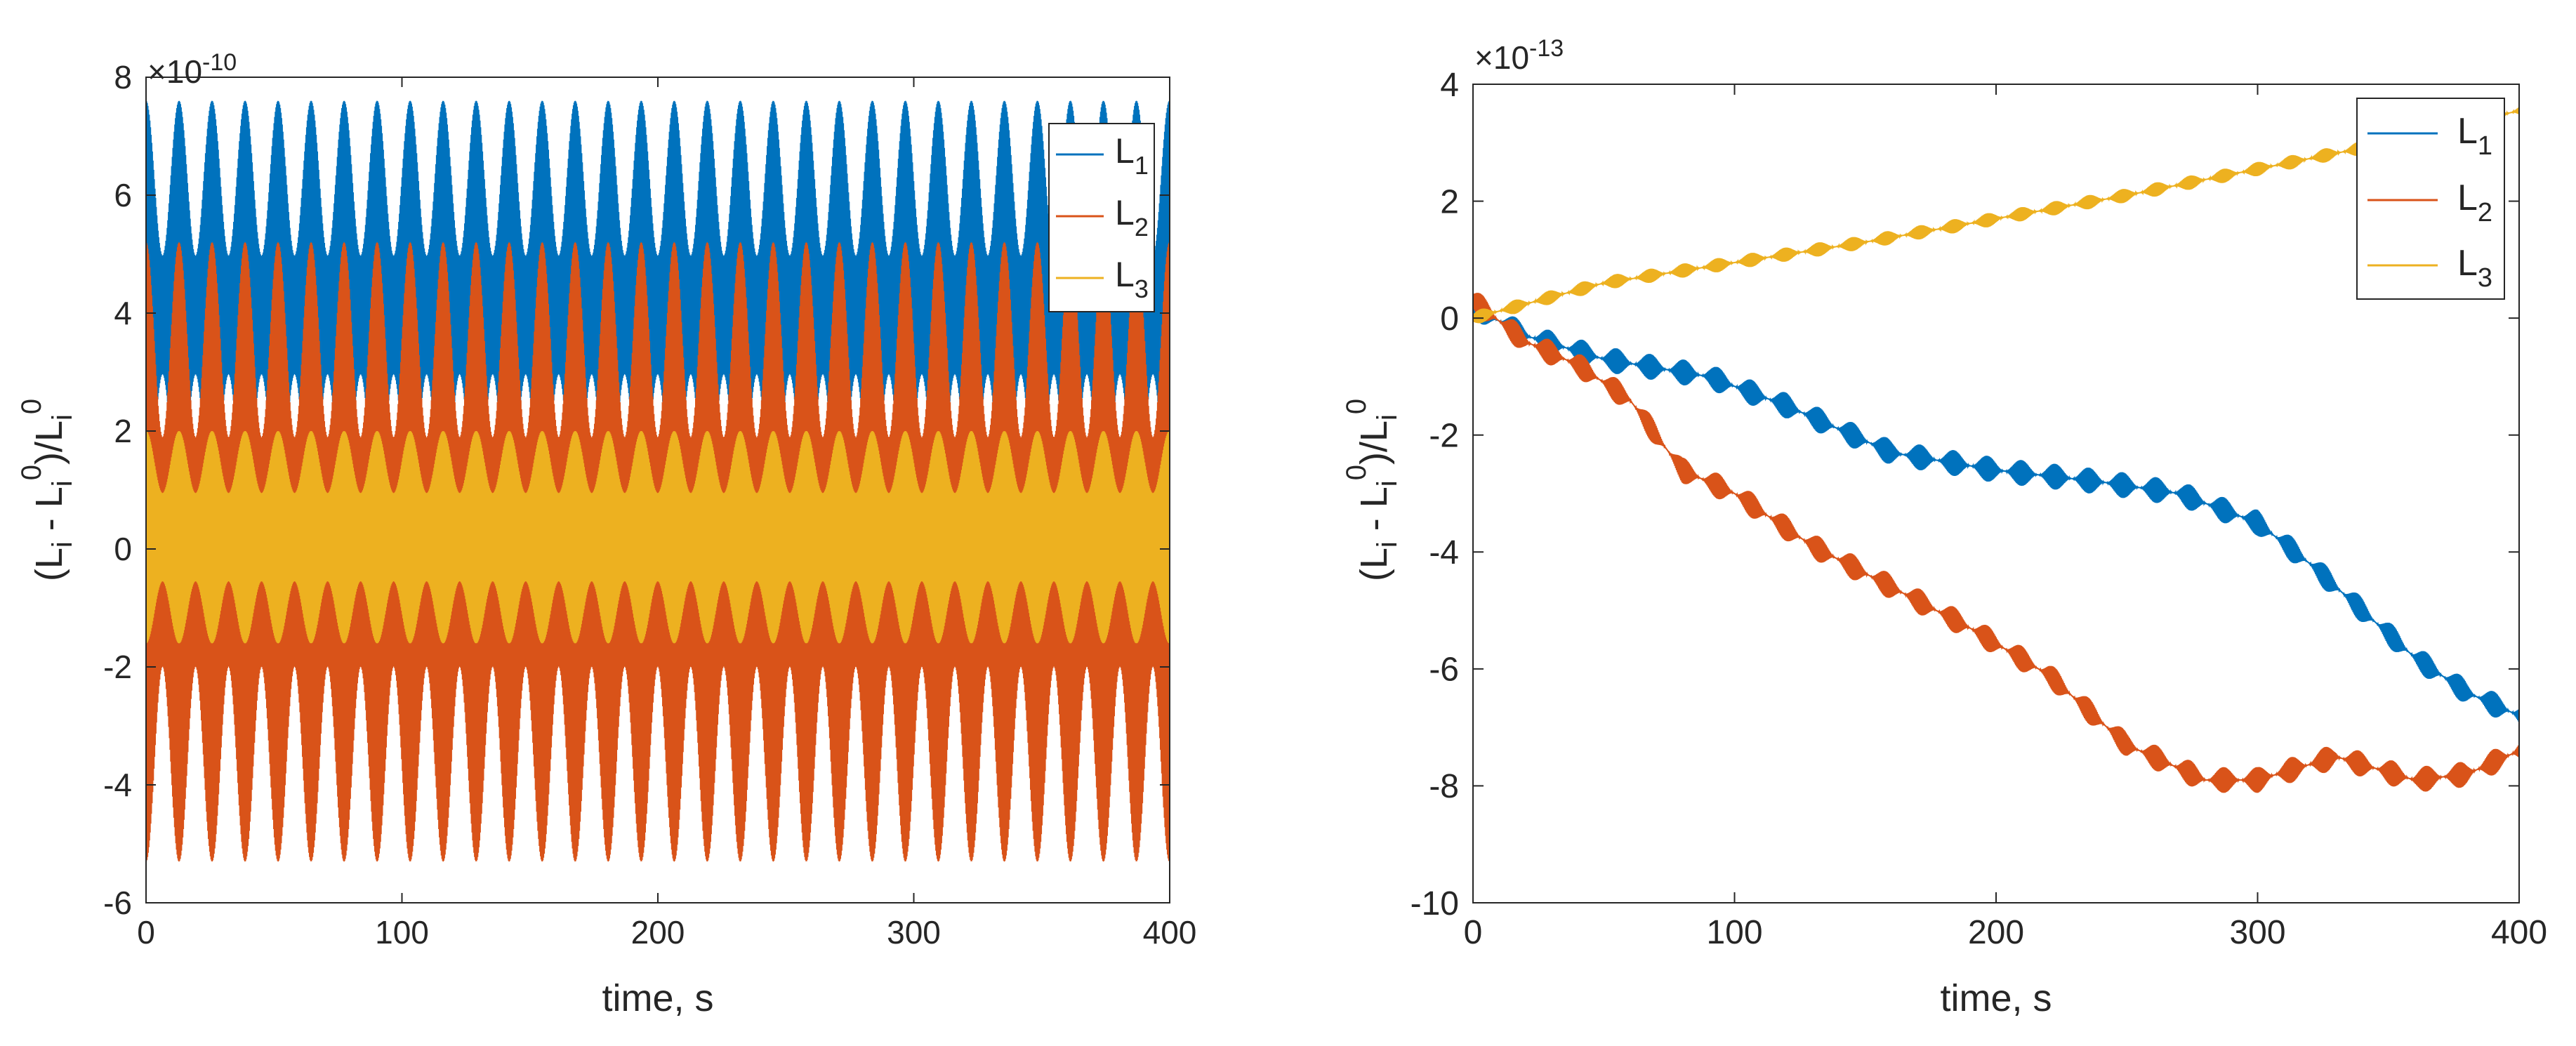  Describe the element at coordinates (1372, 490) in the screenshot. I see `right-y-axis-label: (Li - Li0)/Li0` at that location.